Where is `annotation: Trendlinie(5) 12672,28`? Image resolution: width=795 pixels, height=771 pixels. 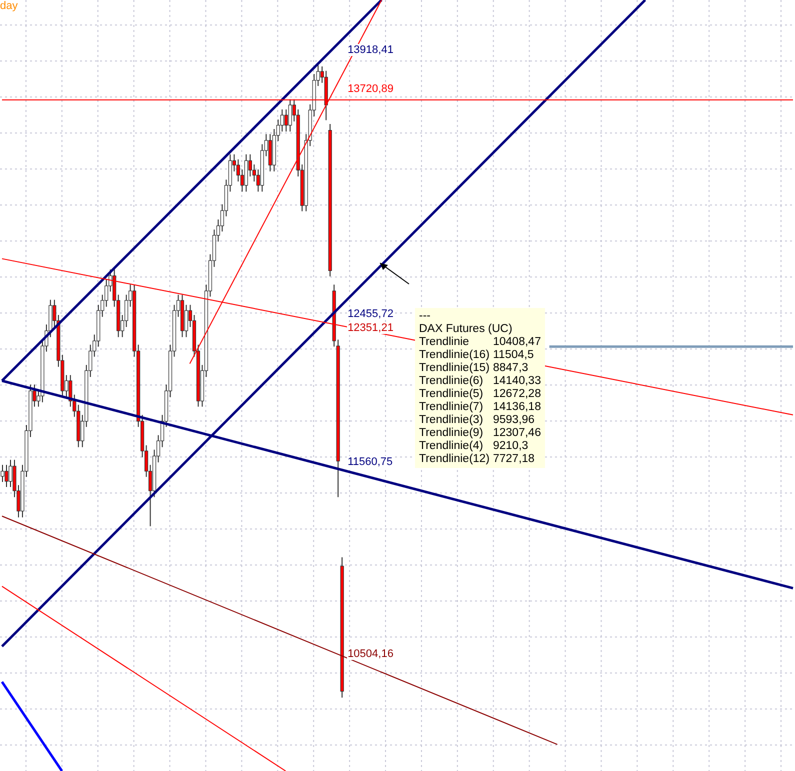 annotation: Trendlinie(5) 12672,28 is located at coordinates (480, 394).